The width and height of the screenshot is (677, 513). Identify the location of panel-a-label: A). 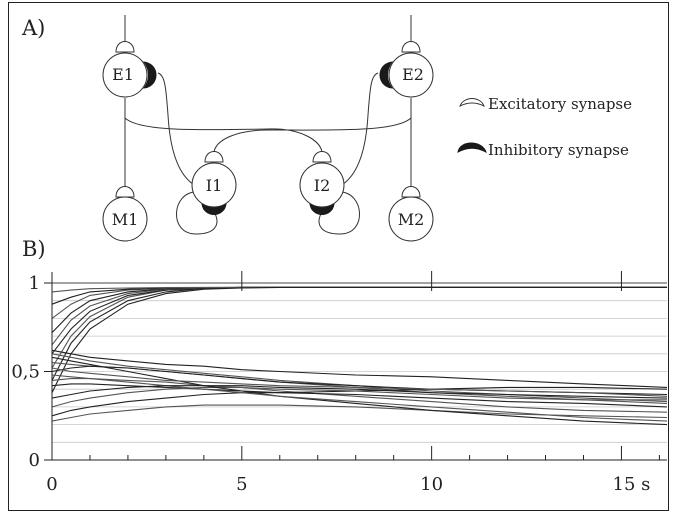
(33, 28).